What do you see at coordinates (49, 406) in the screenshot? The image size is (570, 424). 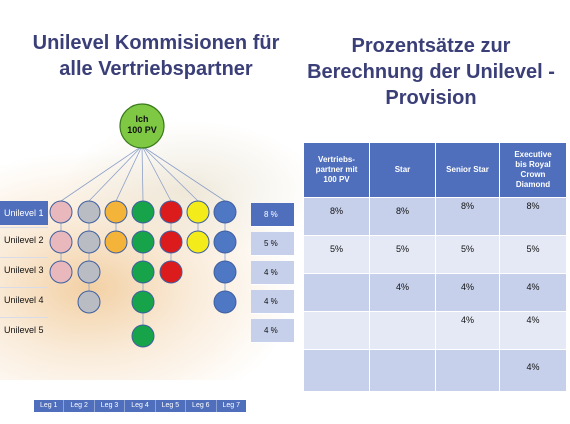 I see `leg-label-1: Leg 1` at bounding box center [49, 406].